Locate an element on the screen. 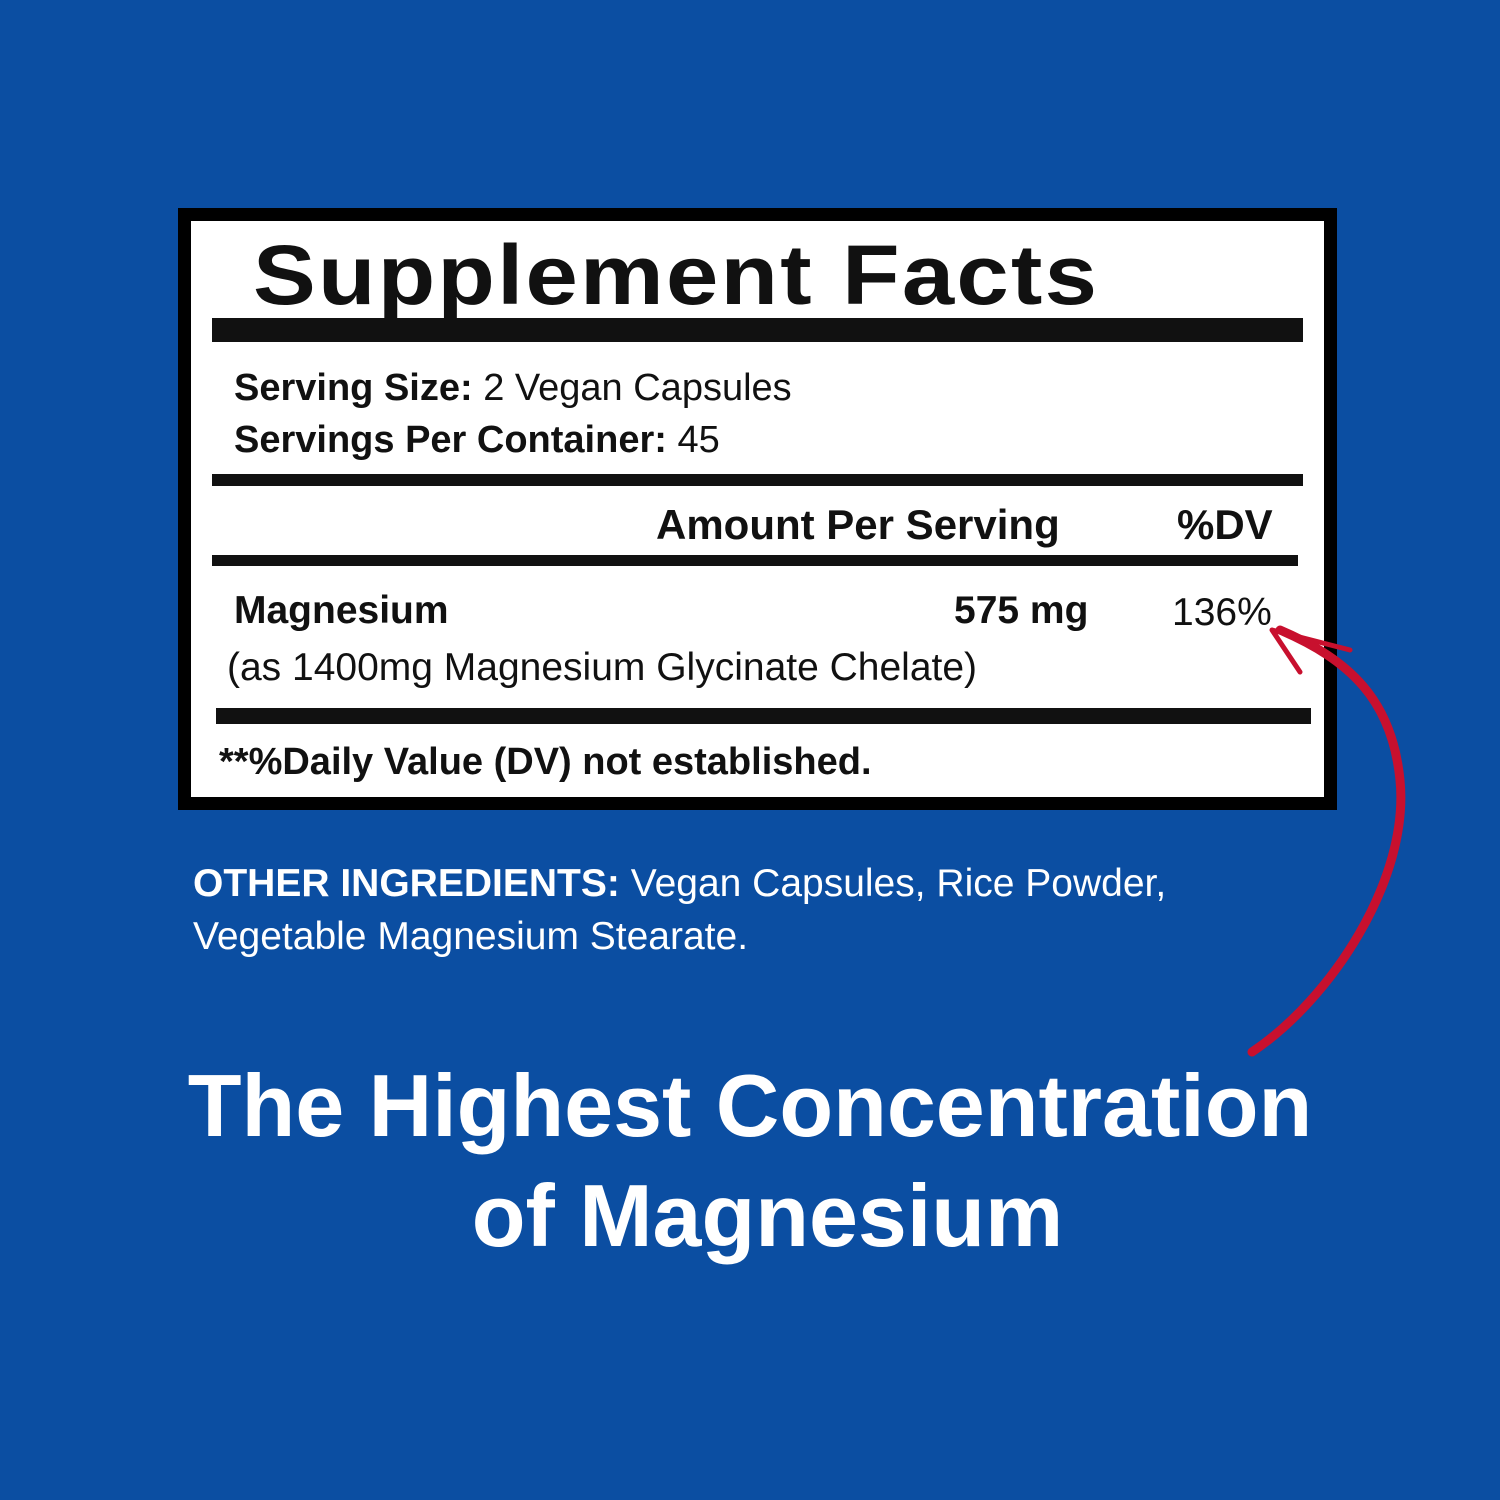 This screenshot has height=1500, width=1500. headline-line1: The Highest Concentration is located at coordinates (750, 1105).